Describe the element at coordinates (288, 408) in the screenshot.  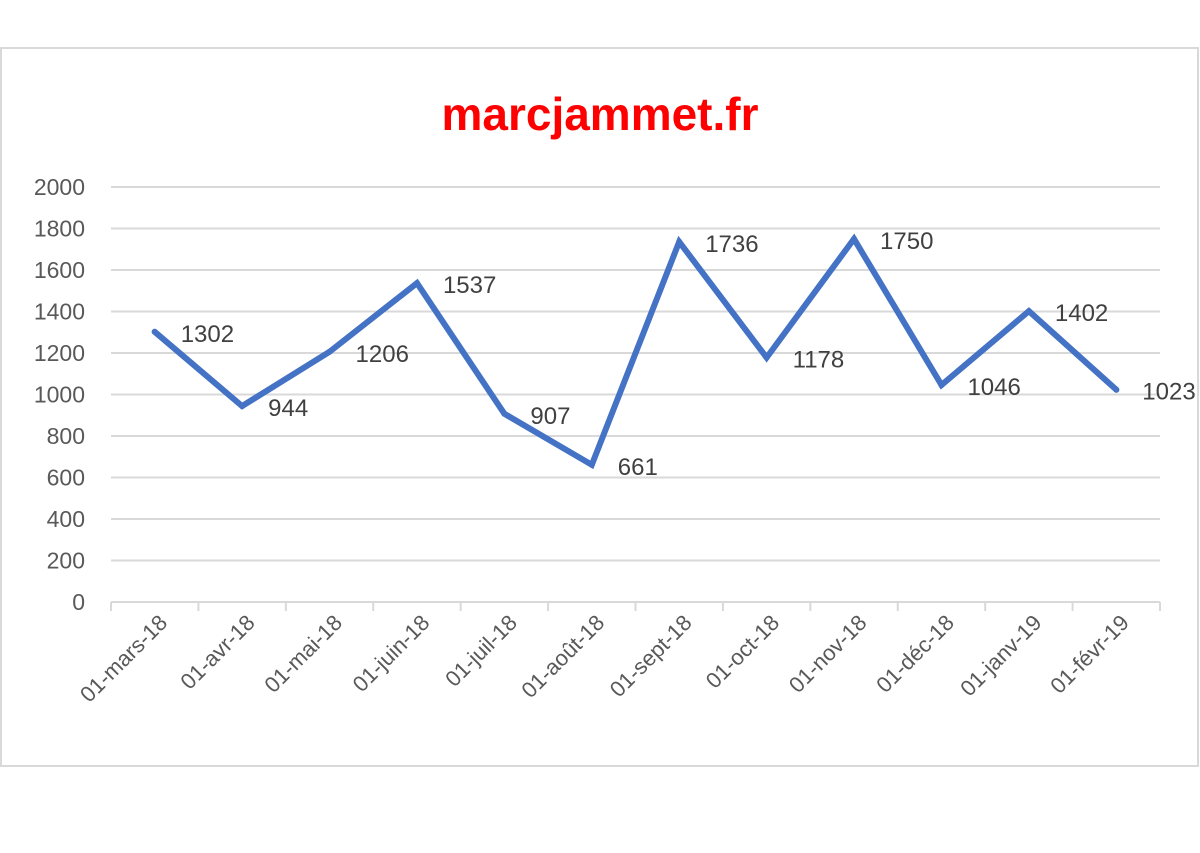
I see `data-label: 944` at that location.